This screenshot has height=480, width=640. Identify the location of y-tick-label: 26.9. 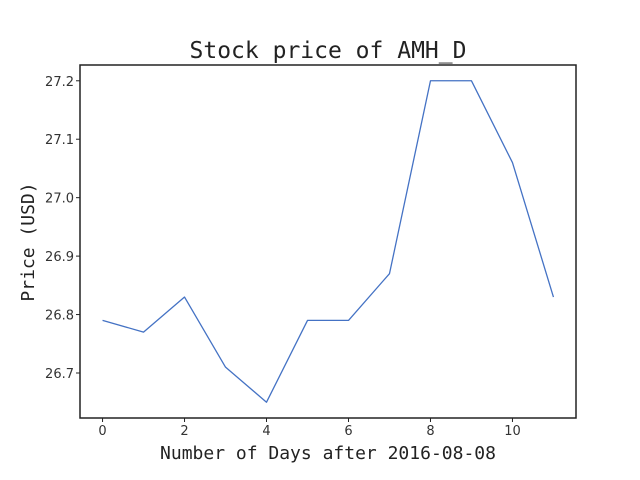
(59, 257).